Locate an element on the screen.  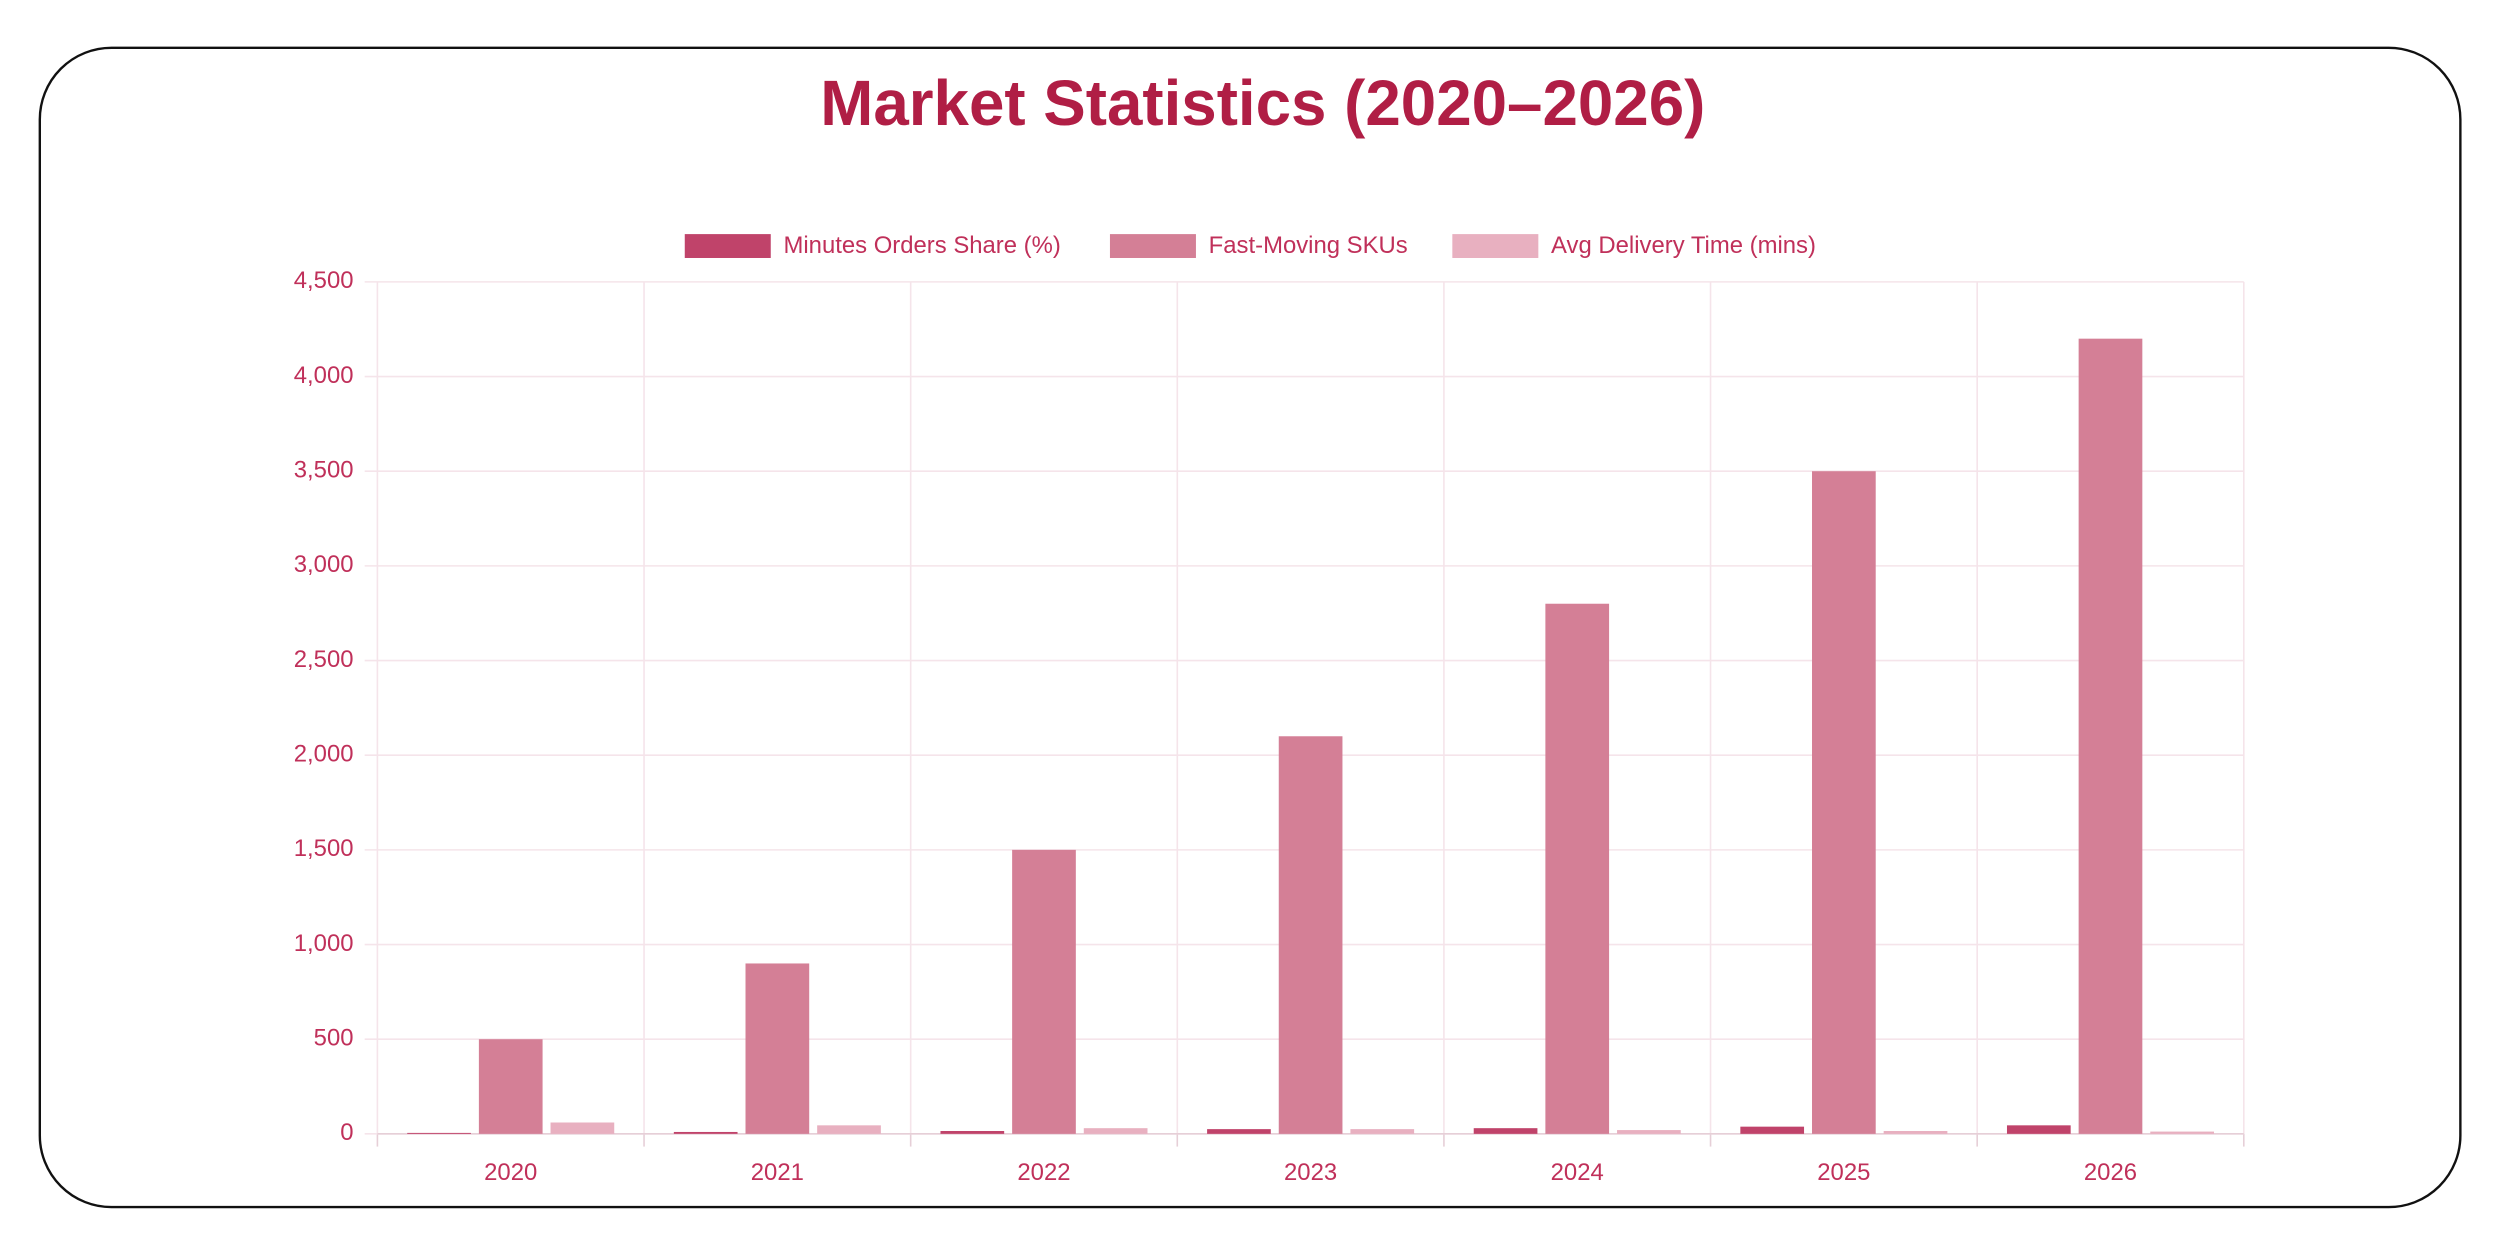
legend-label: Minutes Orders Share (%) is located at coordinates (921, 245).